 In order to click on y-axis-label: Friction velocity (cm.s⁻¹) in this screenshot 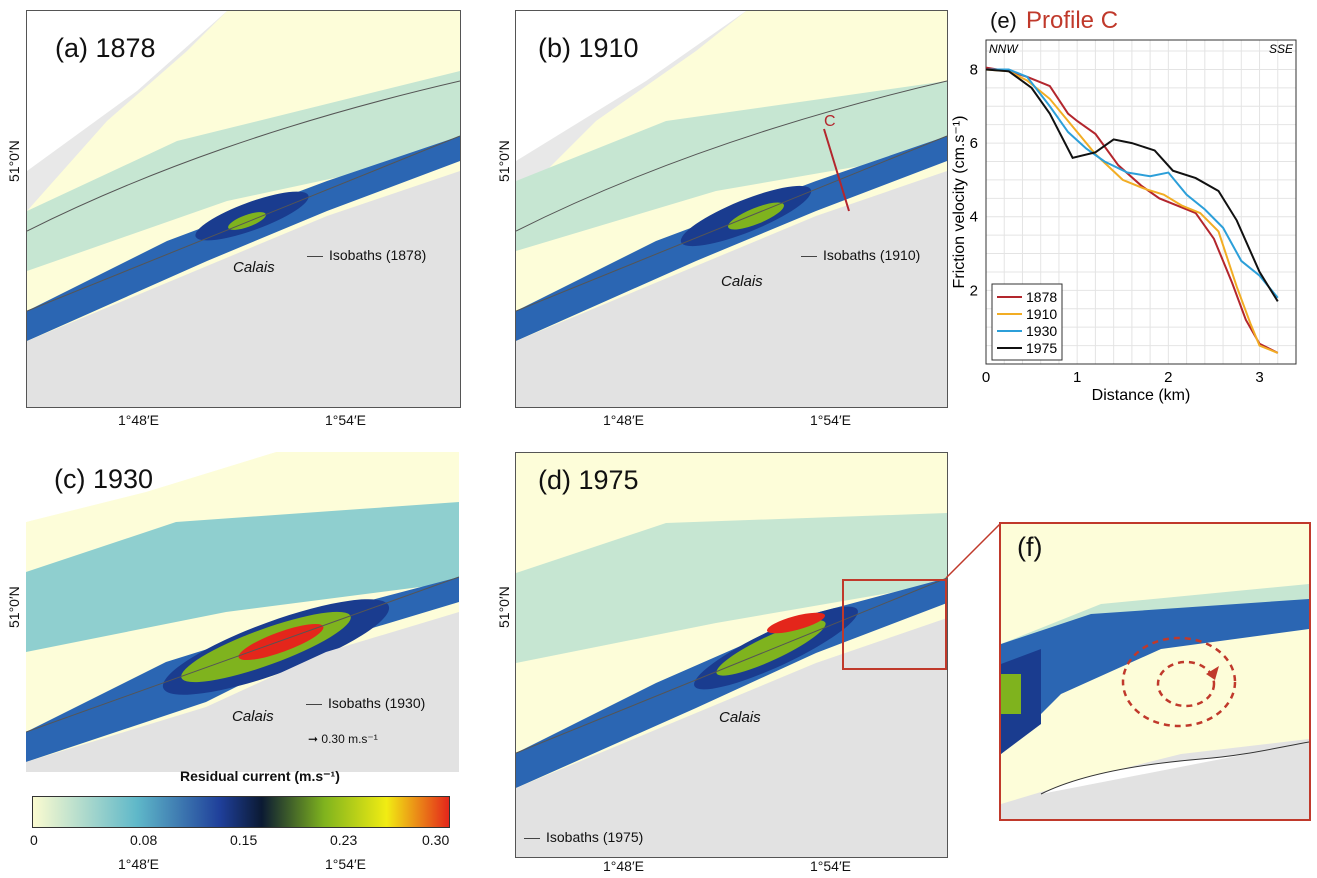, I will do `click(959, 202)`.